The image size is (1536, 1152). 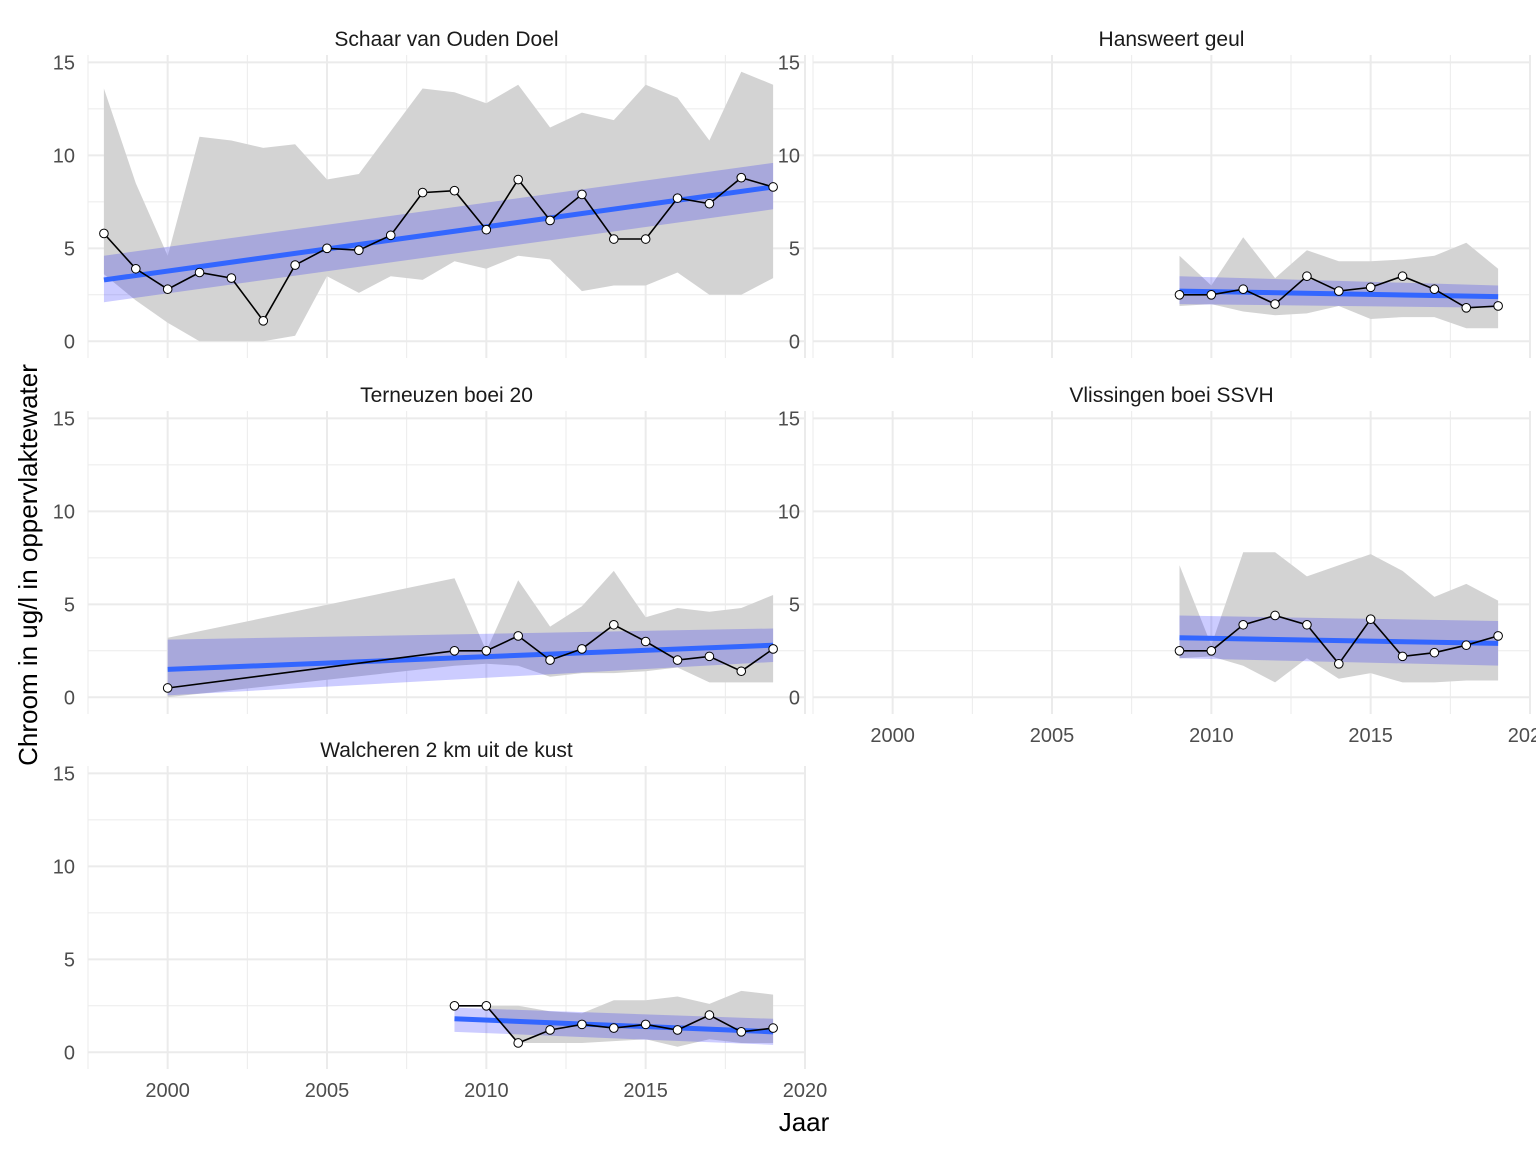 I want to click on panel-title: Vlissingen boei SSVH, so click(x=1171, y=395).